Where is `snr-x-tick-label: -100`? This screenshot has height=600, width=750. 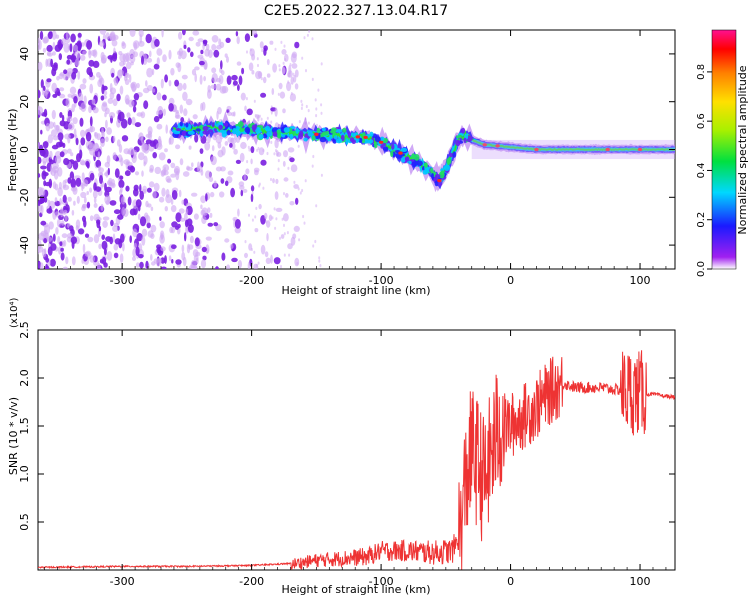 snr-x-tick-label: -100 is located at coordinates (381, 581).